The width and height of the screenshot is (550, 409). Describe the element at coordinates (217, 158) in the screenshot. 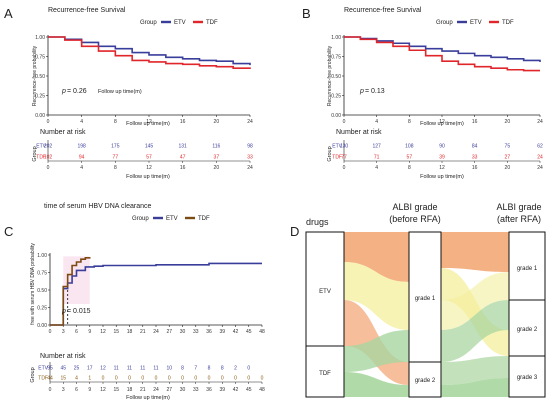

I see `panel-a-nar-tdf-5: 37` at that location.